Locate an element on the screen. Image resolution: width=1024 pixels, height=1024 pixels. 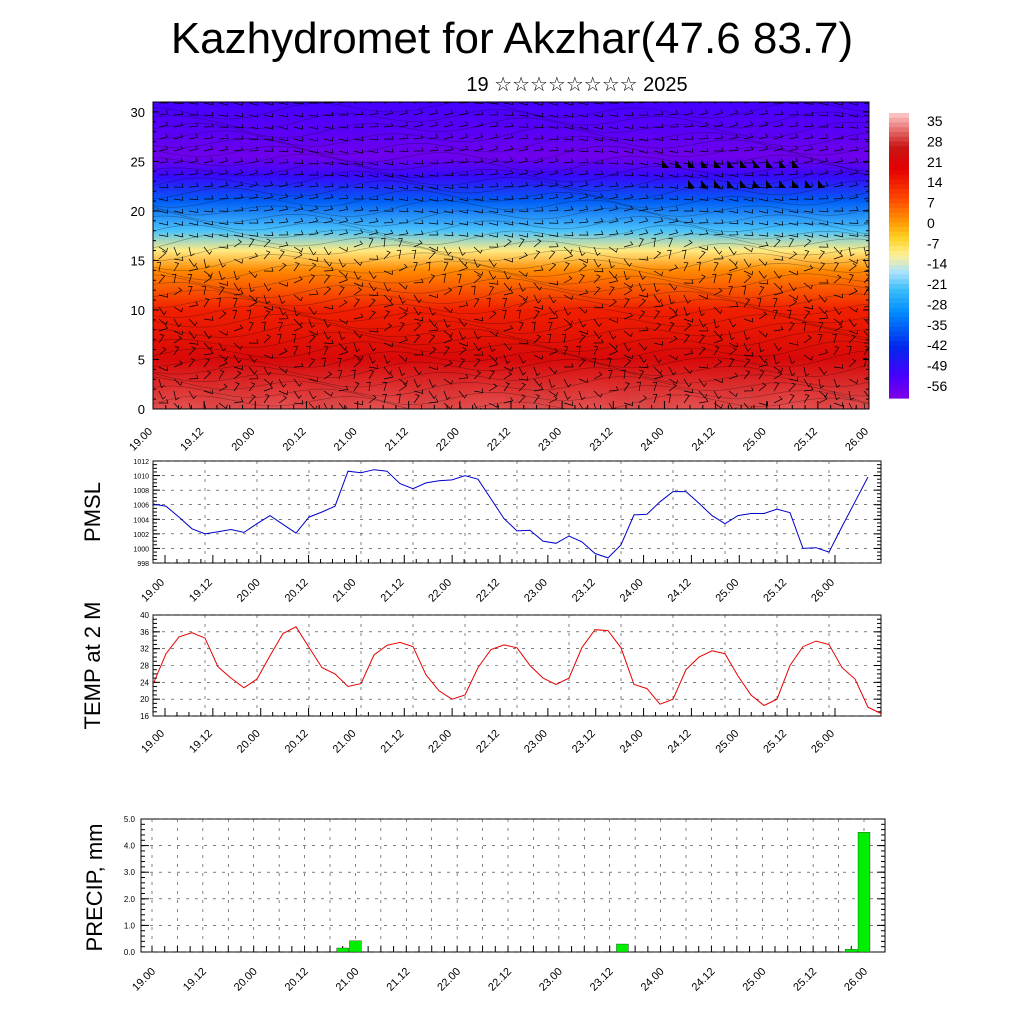
pmsl-ylabel: PMSL is located at coordinates (92, 512).